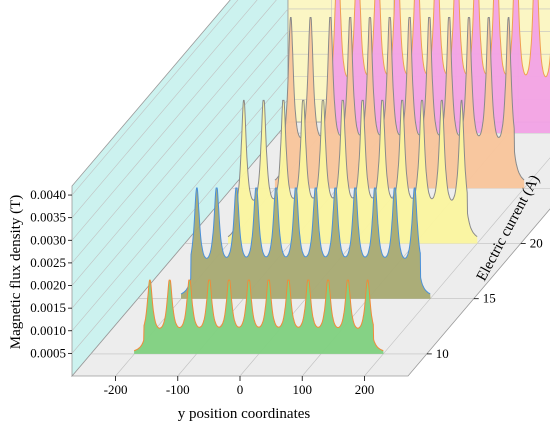 Image resolution: width=550 pixels, height=433 pixels. Describe the element at coordinates (116, 389) in the screenshot. I see `x-tick-label: -200` at that location.